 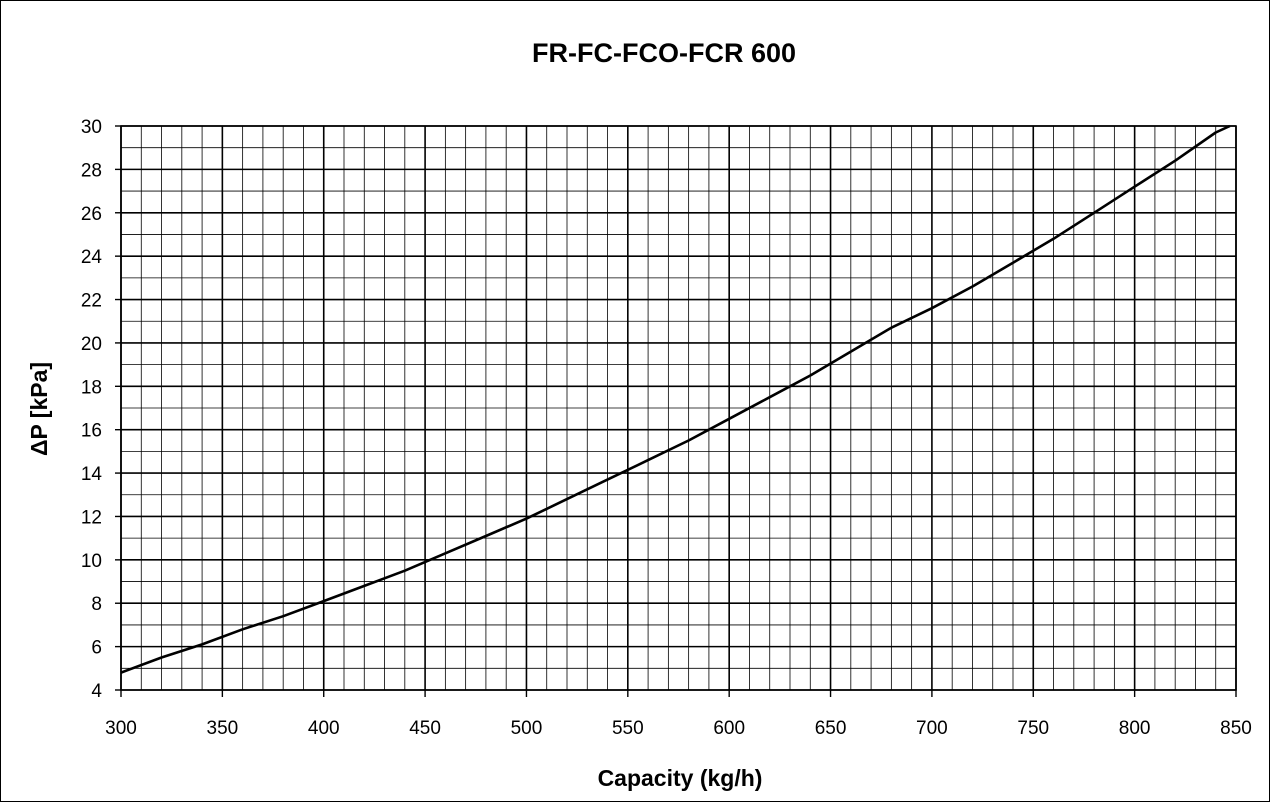 I want to click on x-tick-label: 700, so click(x=932, y=728).